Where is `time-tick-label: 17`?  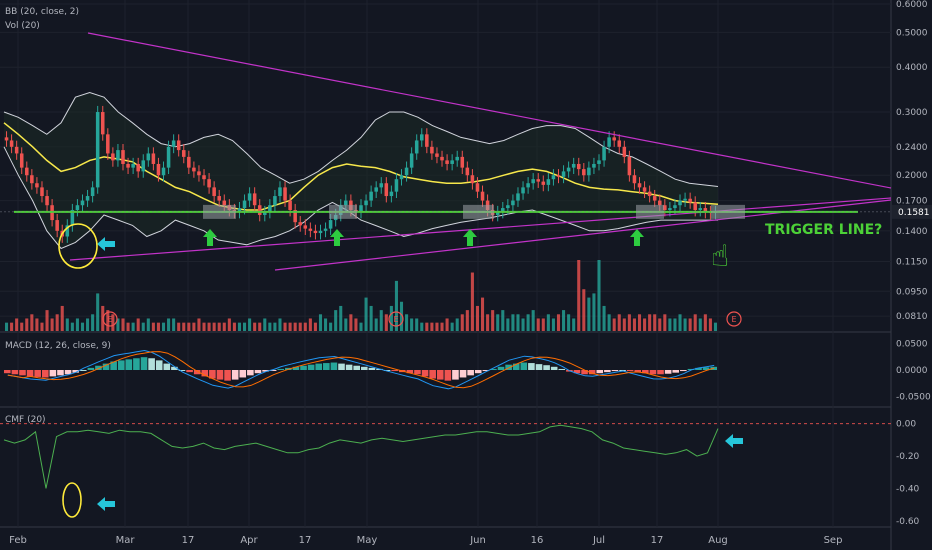 time-tick-label: 17 is located at coordinates (305, 540).